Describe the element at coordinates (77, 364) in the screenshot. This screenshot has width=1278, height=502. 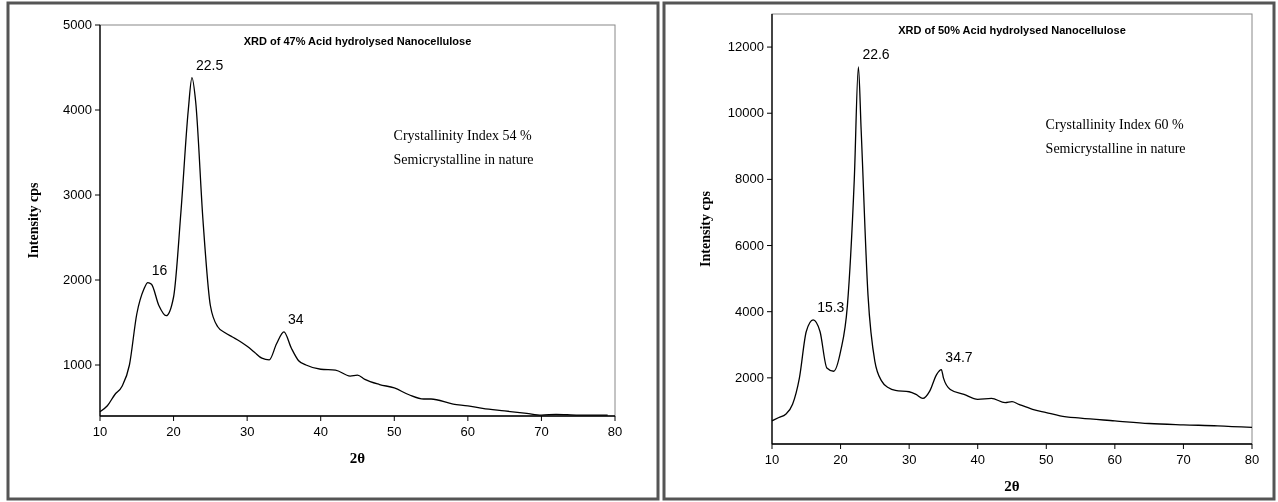
I see `y-tick-label: 1000` at that location.